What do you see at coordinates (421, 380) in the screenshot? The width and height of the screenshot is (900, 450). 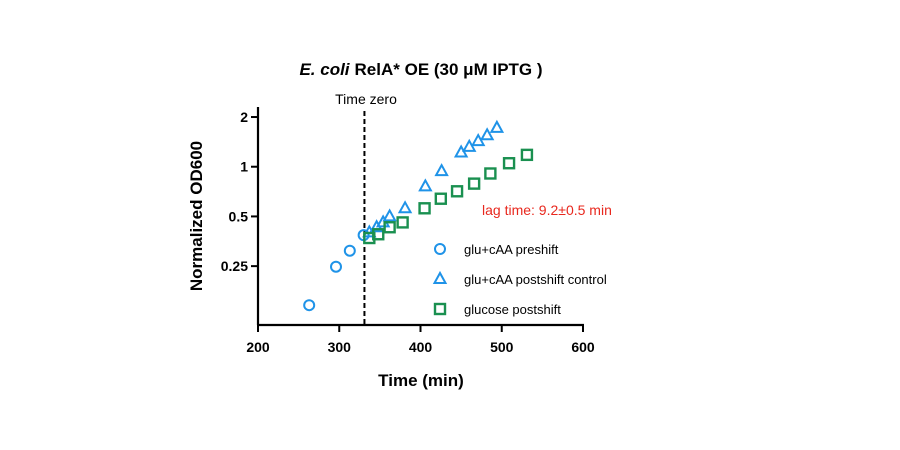 I see `x-axis-label: Time (min)` at bounding box center [421, 380].